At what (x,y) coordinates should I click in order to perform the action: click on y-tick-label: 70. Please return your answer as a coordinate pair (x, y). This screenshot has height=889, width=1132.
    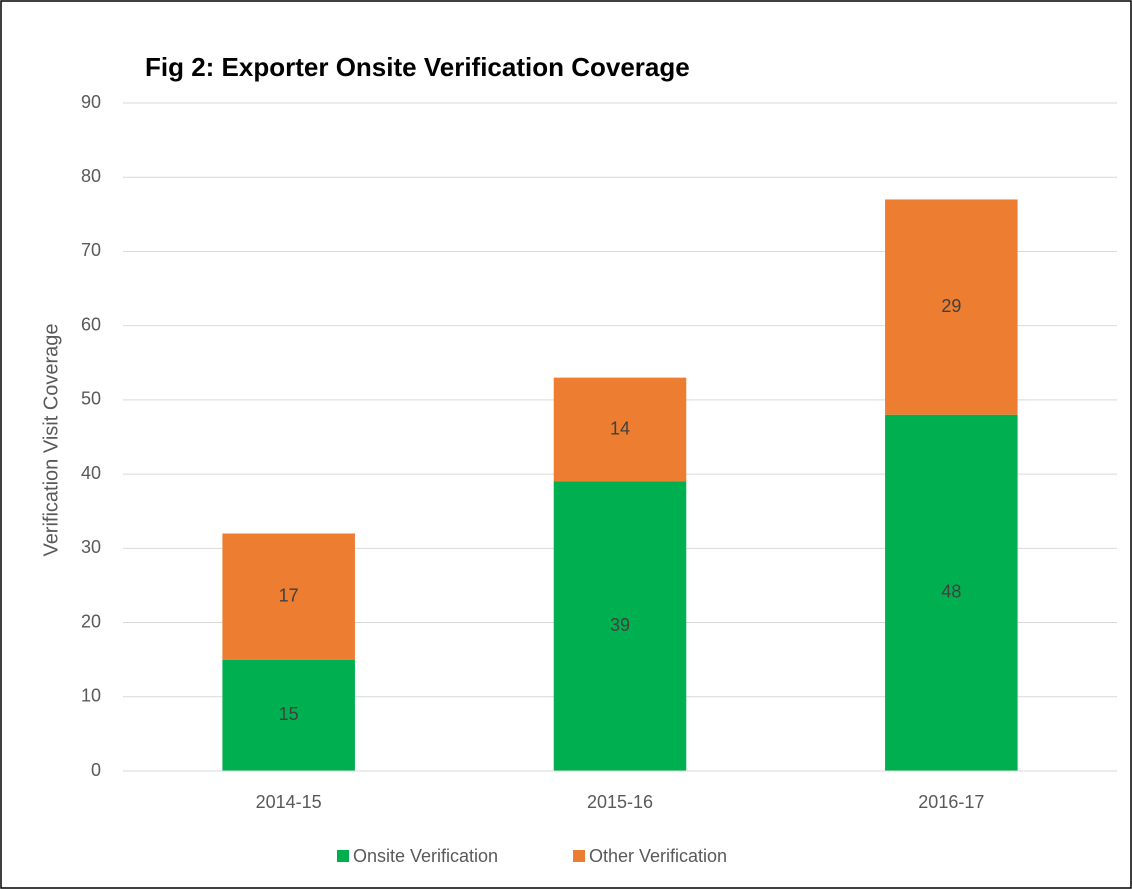
    Looking at the image, I should click on (91, 250).